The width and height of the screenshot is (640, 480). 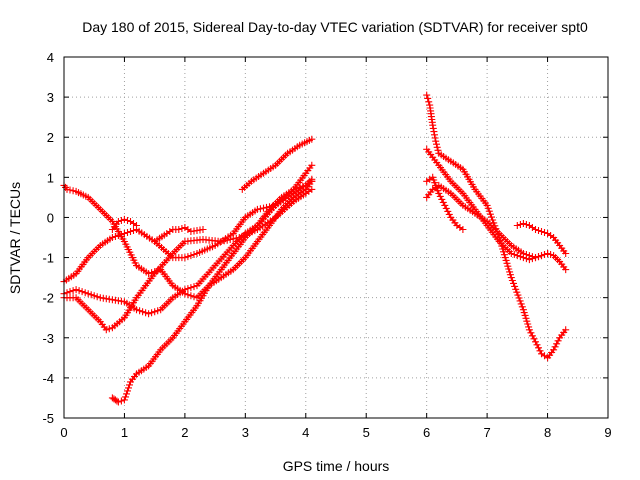 I want to click on y-axis-label: SDTVAR / TECUs, so click(x=15, y=238).